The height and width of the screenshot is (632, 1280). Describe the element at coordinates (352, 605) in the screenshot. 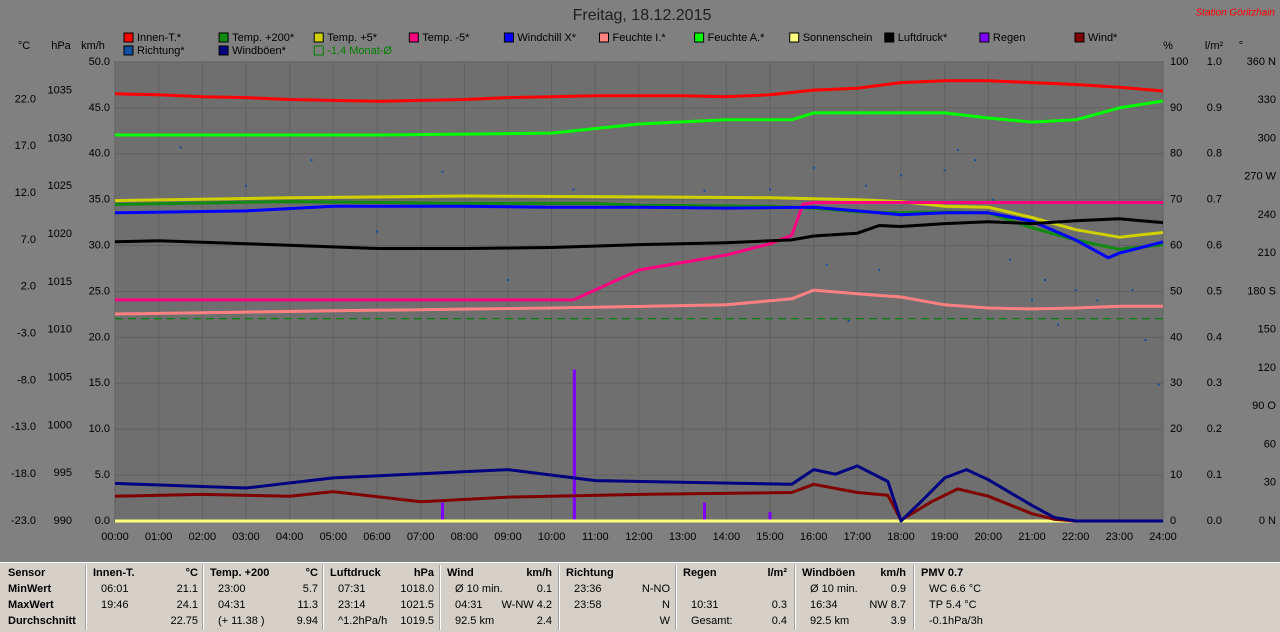

I see `cell-left: 23:14` at that location.